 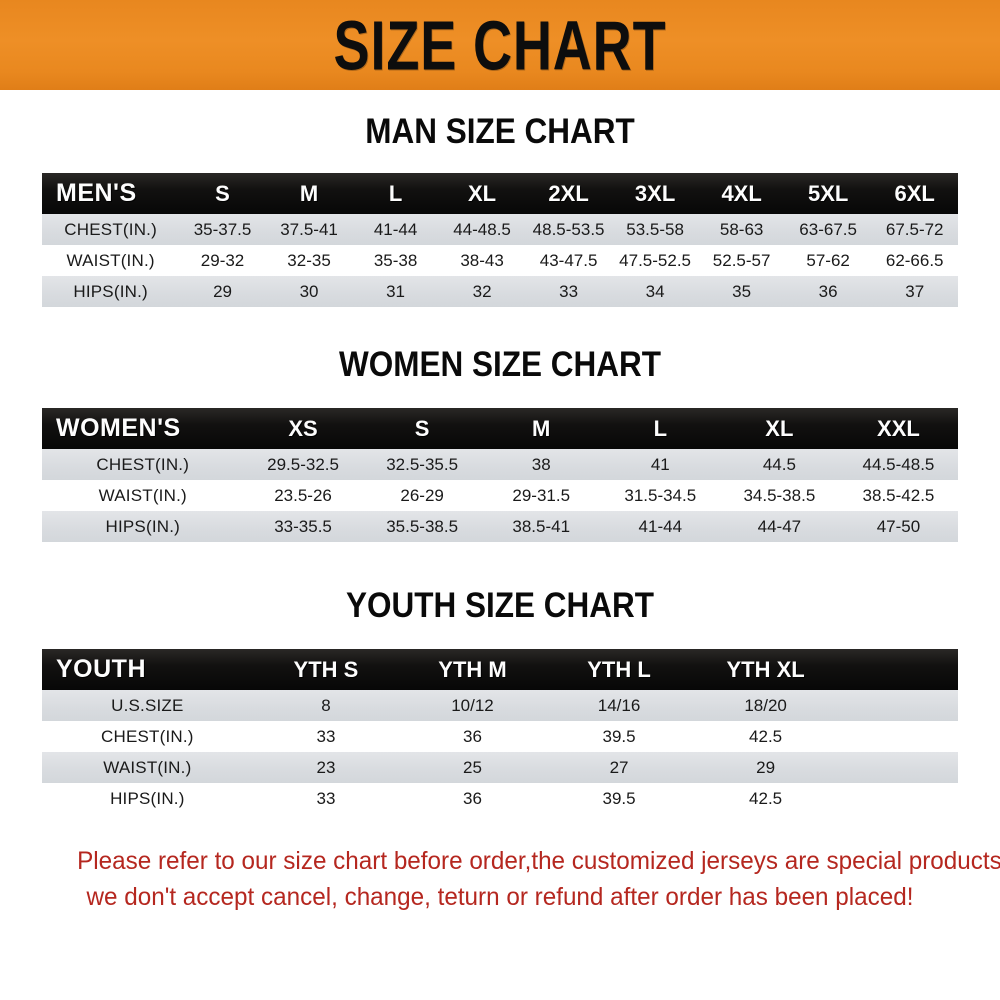 What do you see at coordinates (147, 669) in the screenshot?
I see `youth-header-cell-0: YOUTH` at bounding box center [147, 669].